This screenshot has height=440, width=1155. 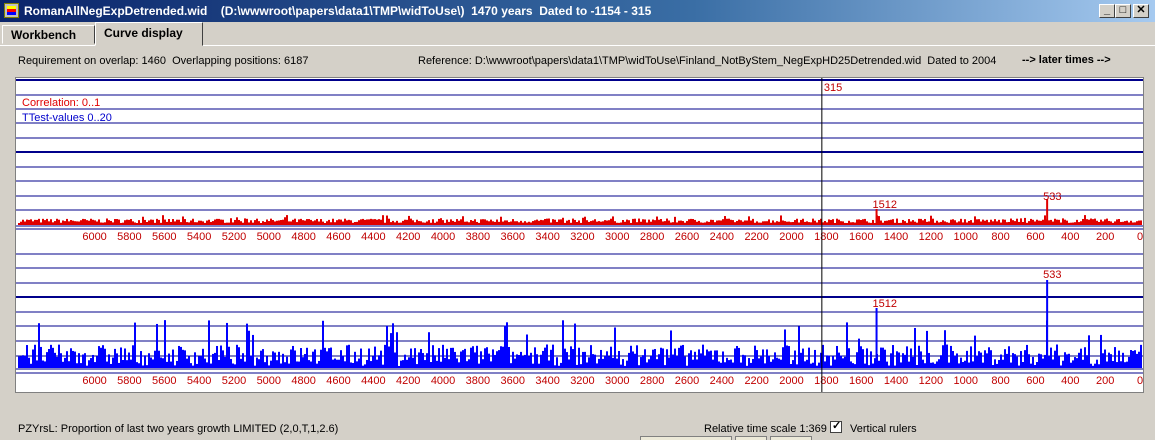 What do you see at coordinates (48, 34) in the screenshot?
I see `tab-workbench: Workbench` at bounding box center [48, 34].